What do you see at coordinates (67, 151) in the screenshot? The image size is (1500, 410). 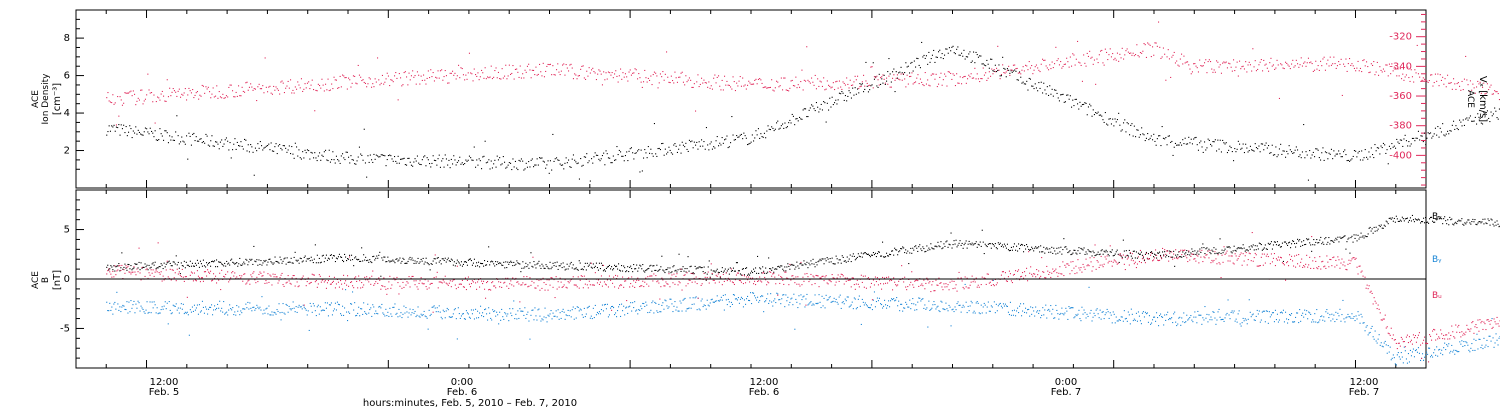 I see `top-left-tick-label: 2` at bounding box center [67, 151].